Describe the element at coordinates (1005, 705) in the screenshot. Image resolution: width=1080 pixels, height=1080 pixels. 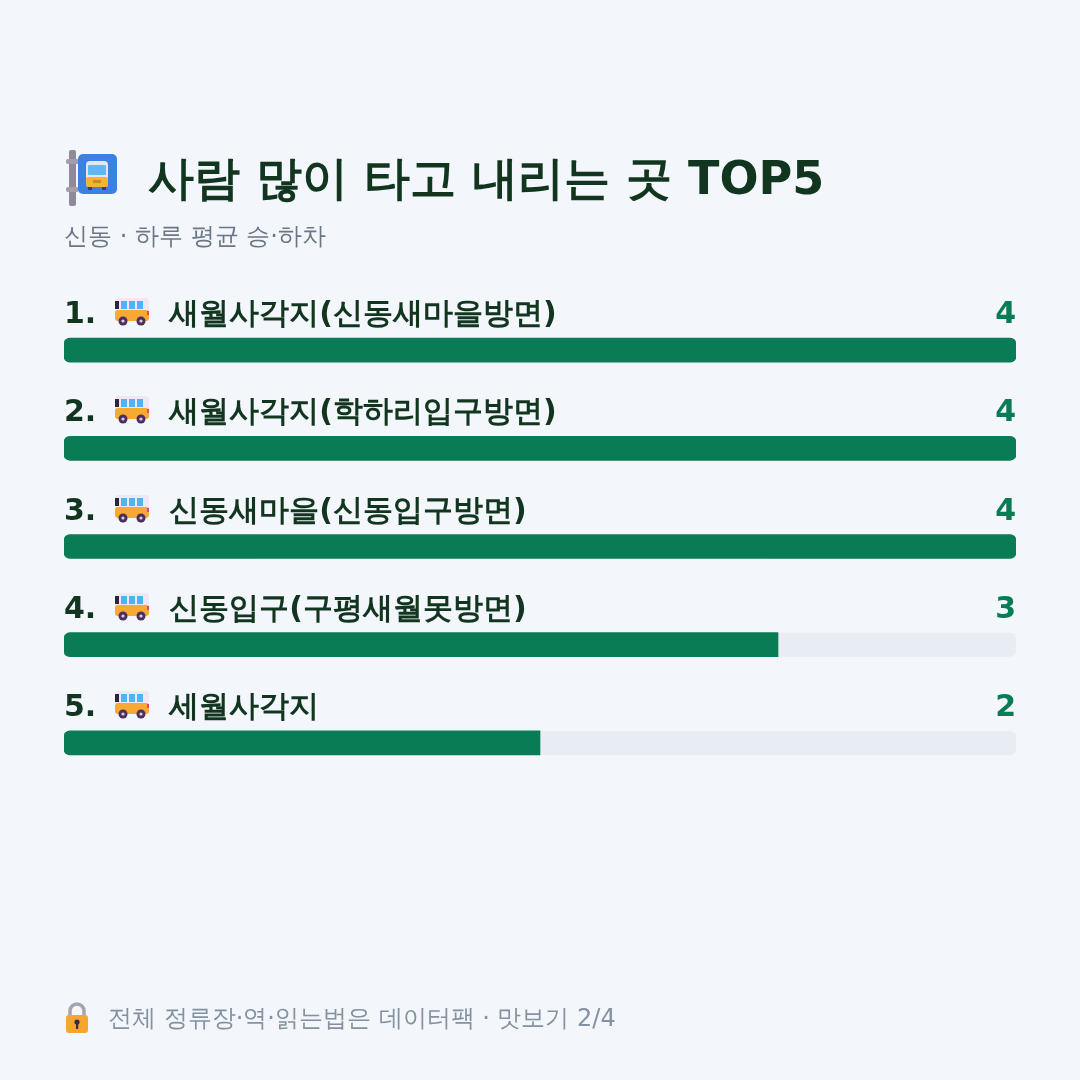
I see `data-label: 2` at that location.